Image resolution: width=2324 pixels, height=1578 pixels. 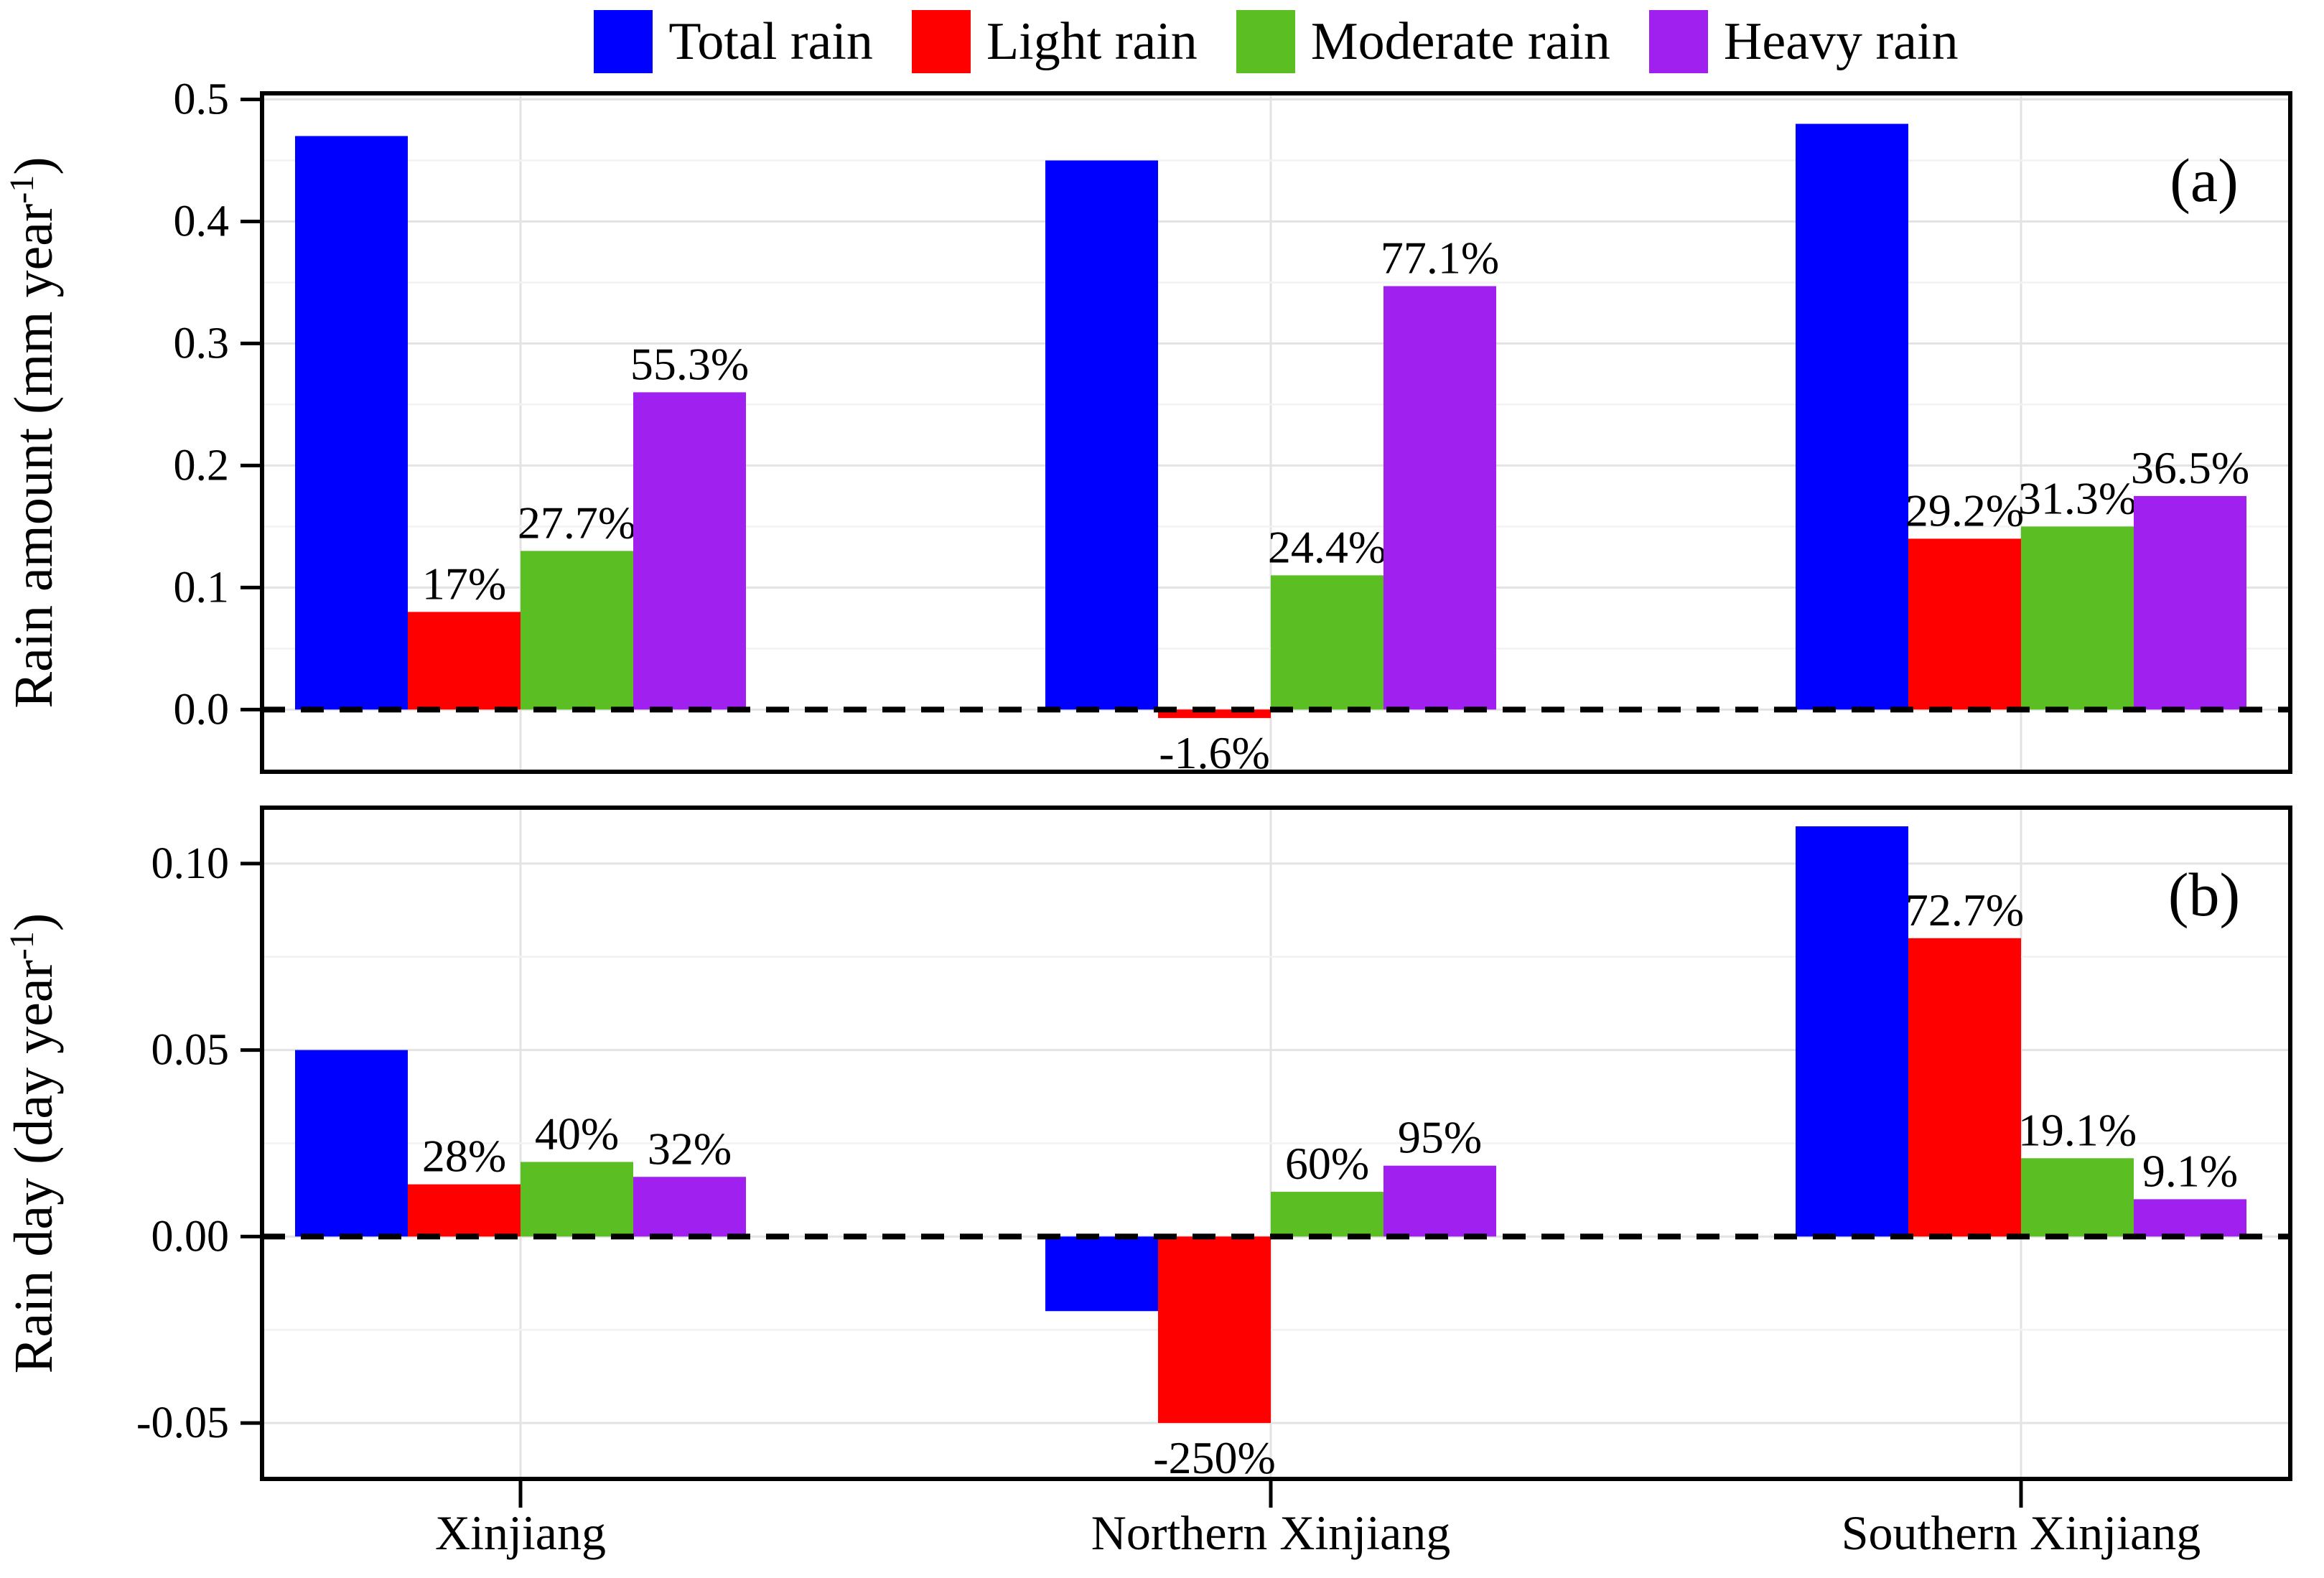 I want to click on legend-item-light-rain: Light rain, so click(x=1054, y=41).